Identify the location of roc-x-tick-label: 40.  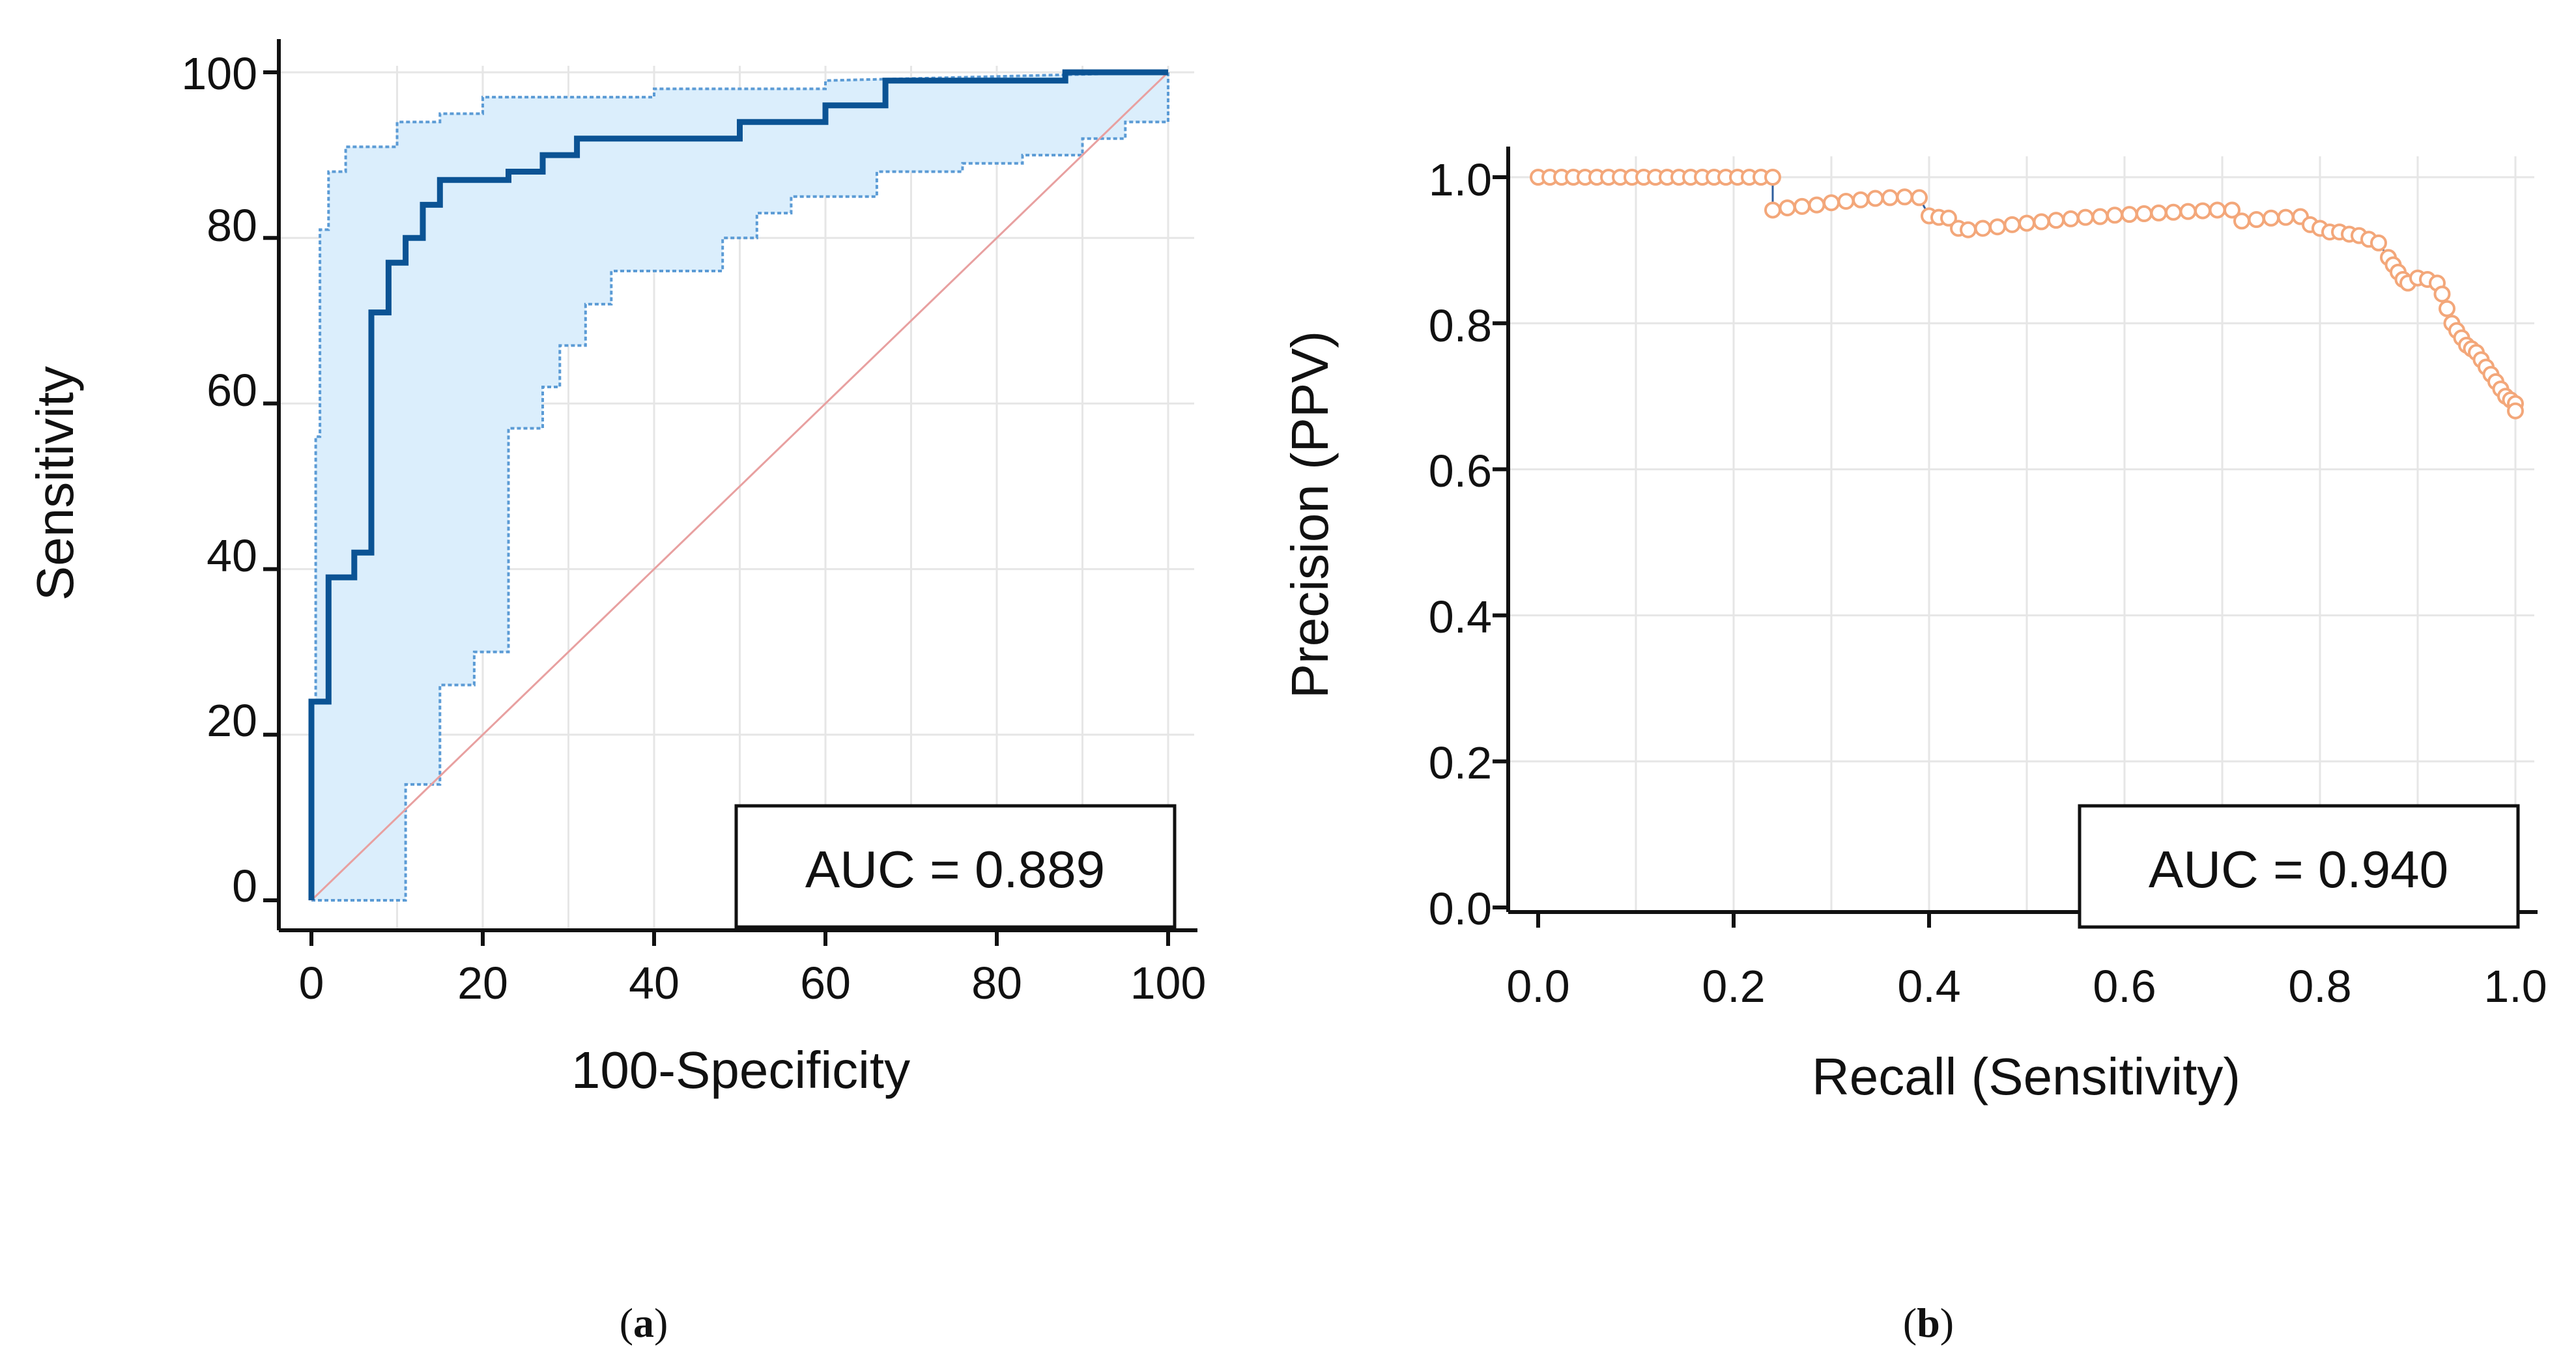
(654, 983).